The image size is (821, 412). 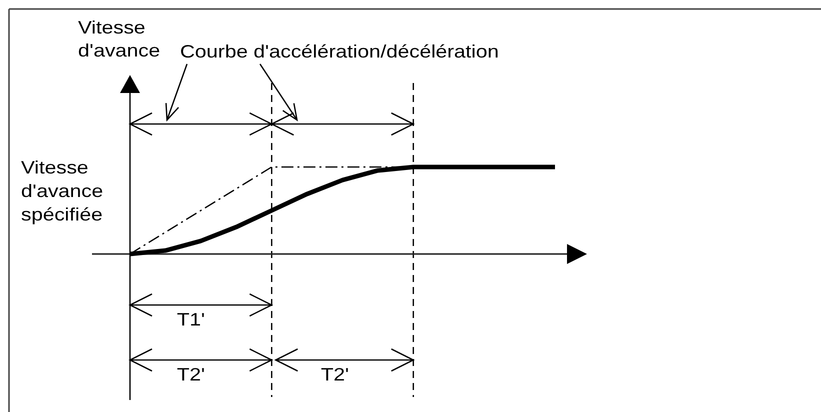 What do you see at coordinates (62, 191) in the screenshot?
I see `annotation: Vitesse d'avance spécifiée` at bounding box center [62, 191].